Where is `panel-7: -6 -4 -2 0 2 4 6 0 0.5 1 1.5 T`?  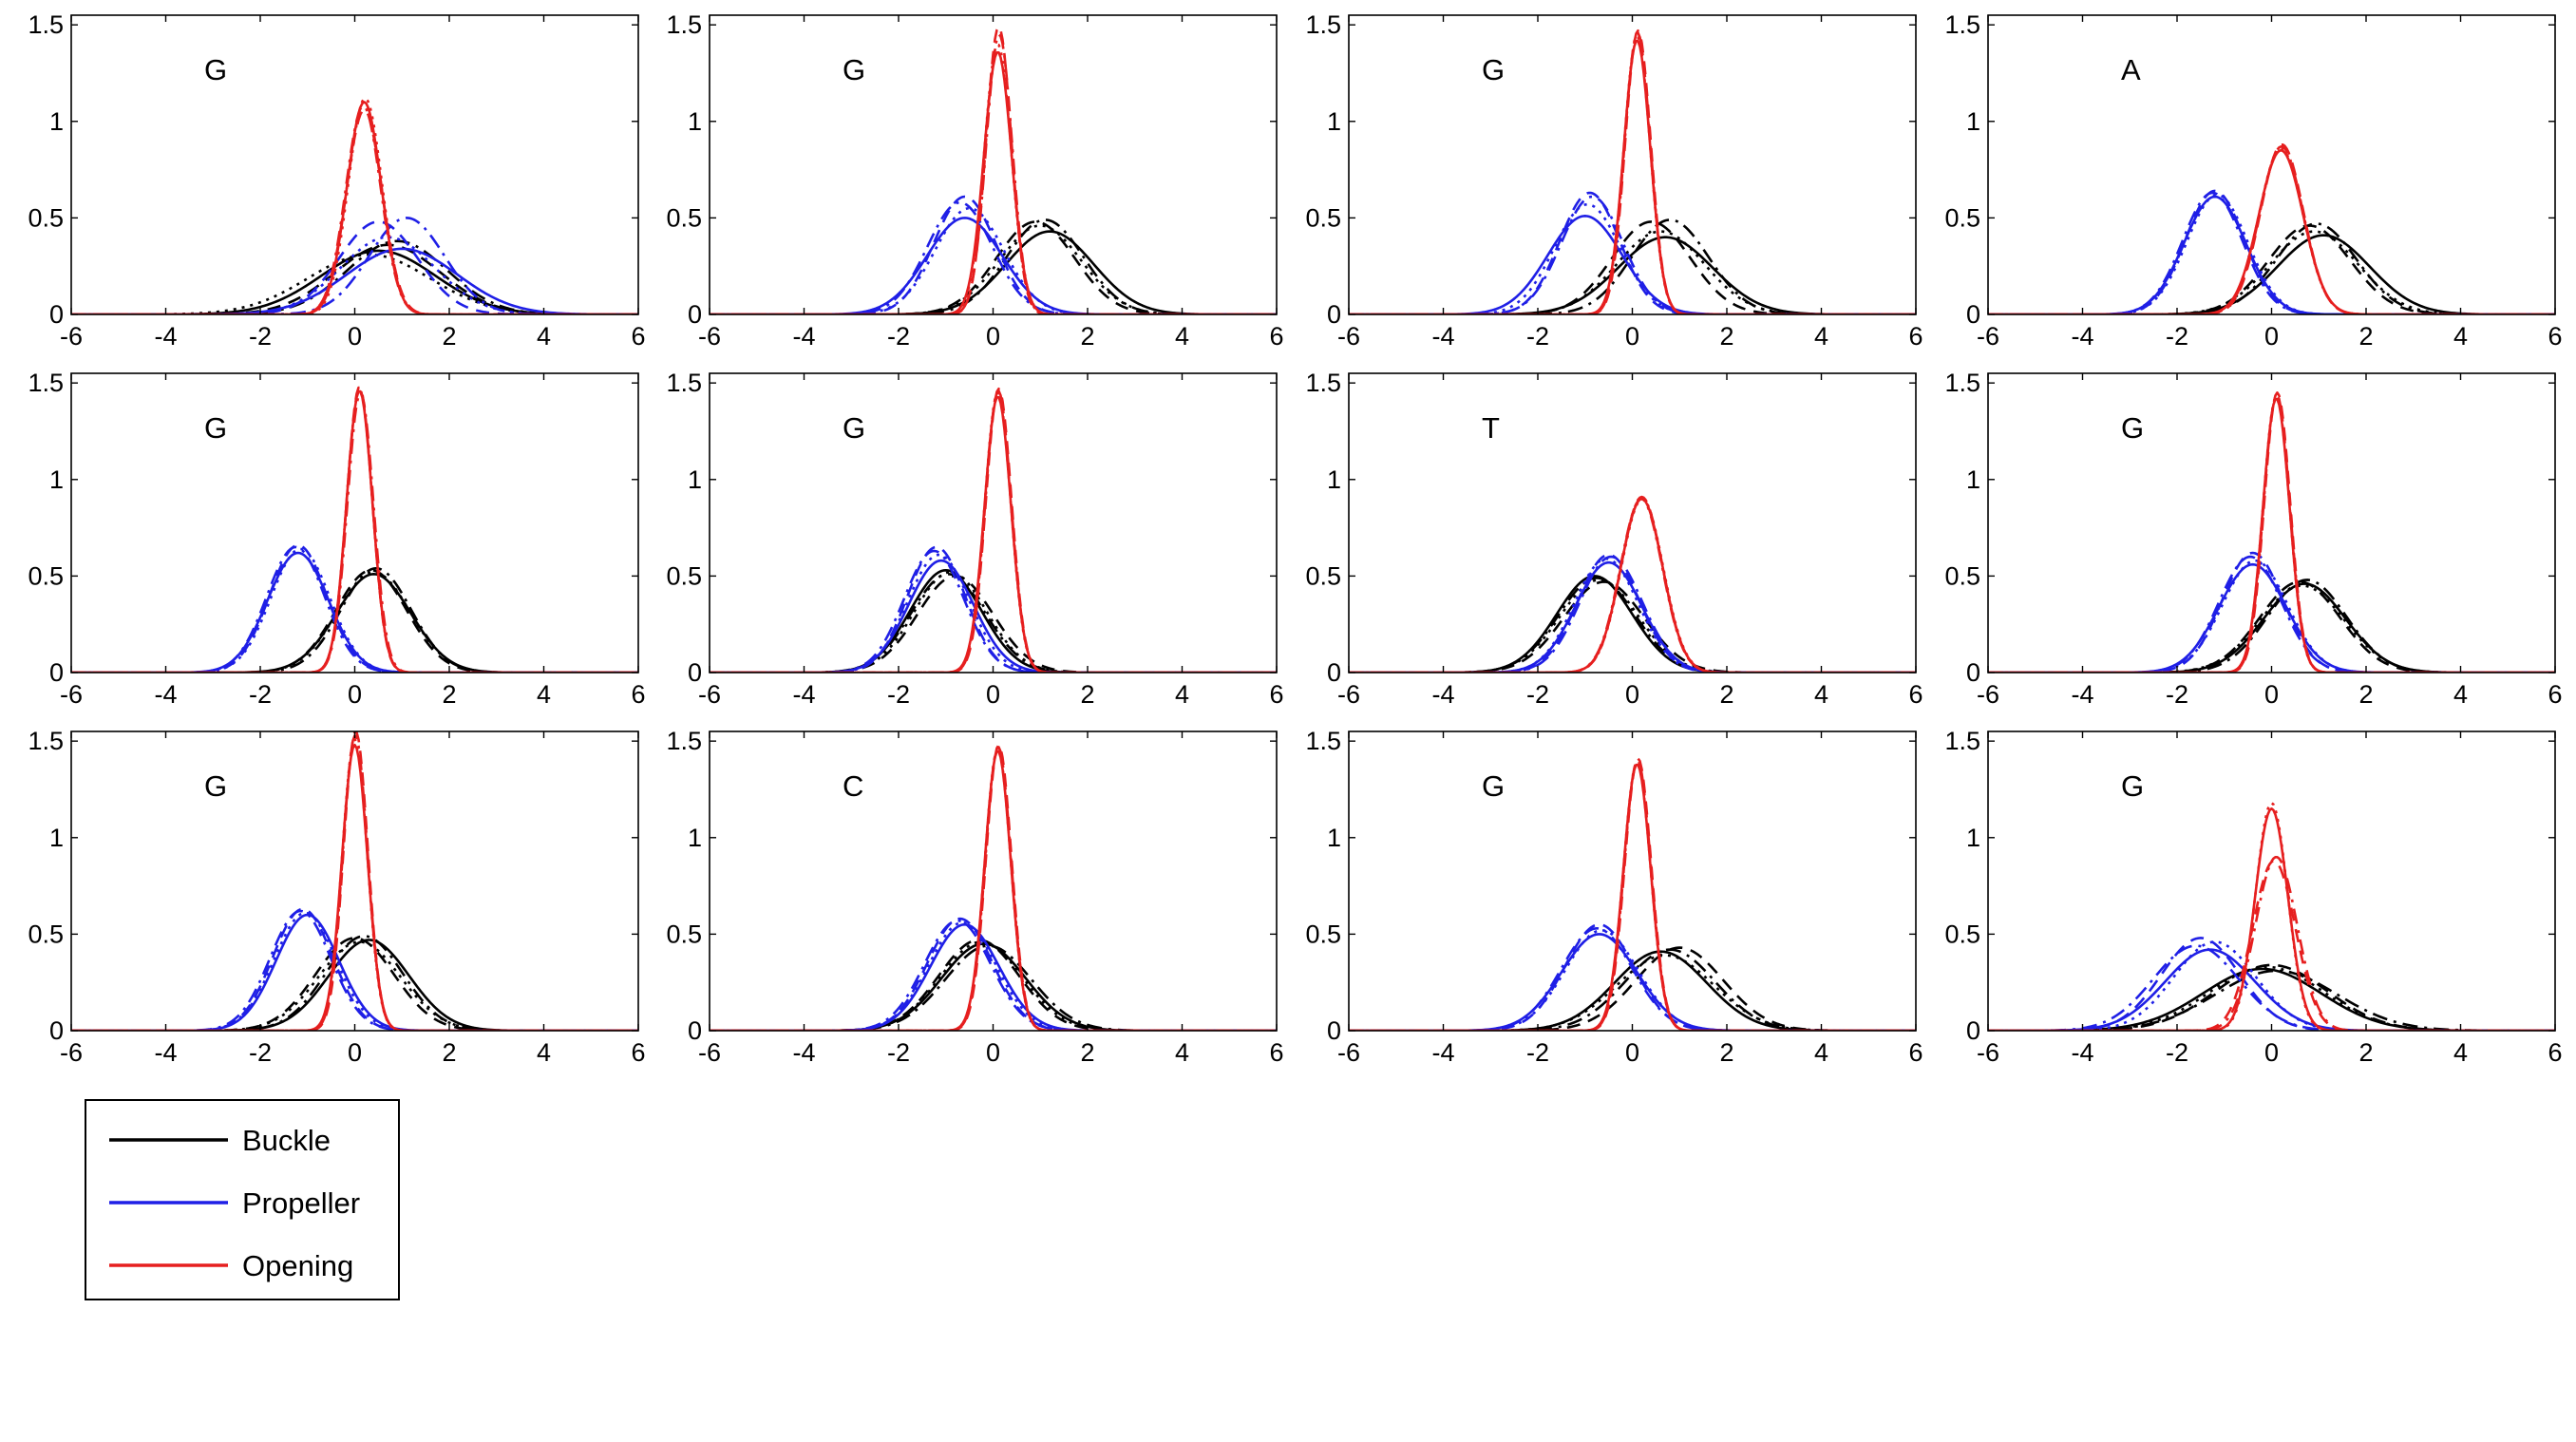 panel-7: -6 -4 -2 0 2 4 6 0 0.5 1 1.5 T is located at coordinates (1614, 539).